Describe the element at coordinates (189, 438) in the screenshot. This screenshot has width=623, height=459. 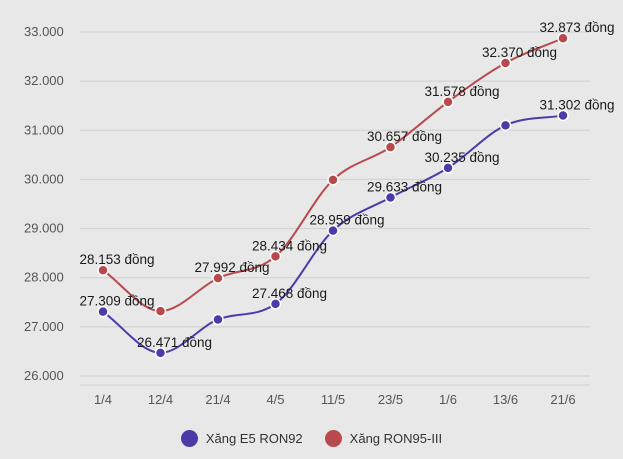
I see `legend-swatch-e5` at that location.